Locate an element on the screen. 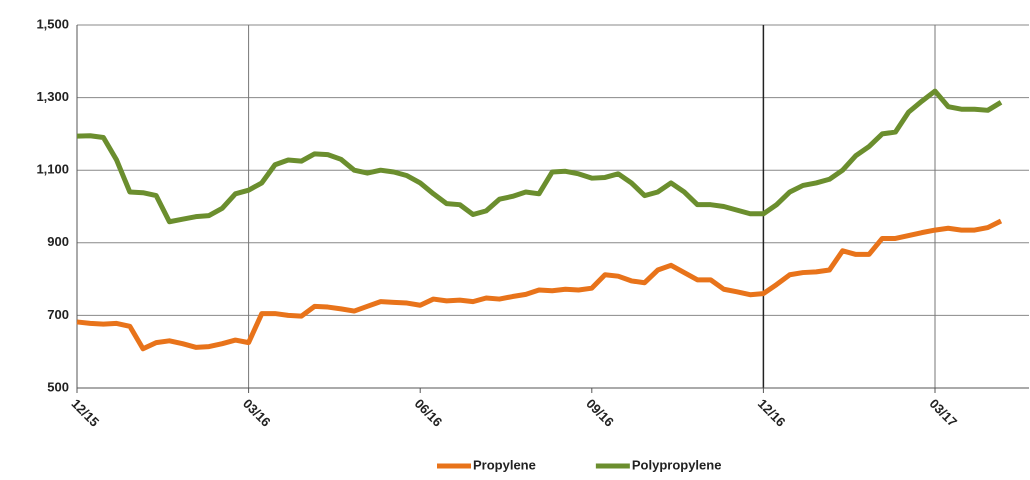 Image resolution: width=1030 pixels, height=480 pixels. y-tick-label: 1,100 is located at coordinates (52, 169).